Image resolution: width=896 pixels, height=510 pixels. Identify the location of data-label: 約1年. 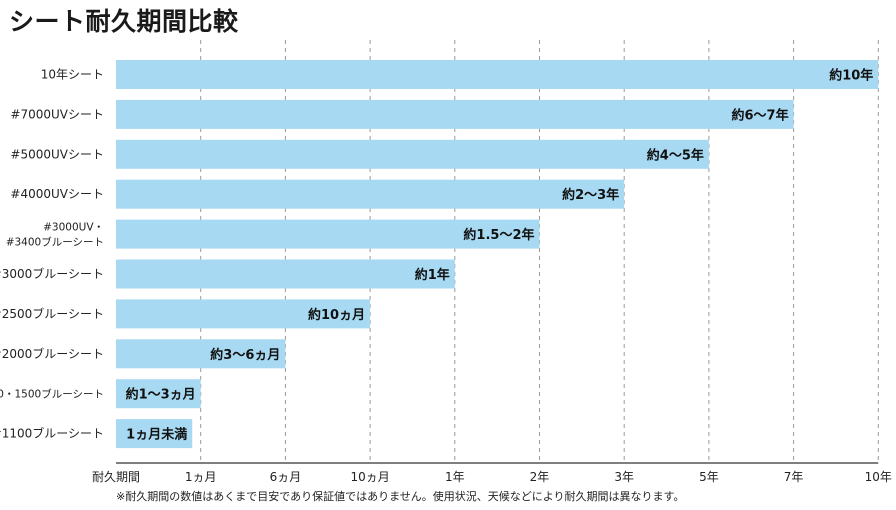
(432, 275).